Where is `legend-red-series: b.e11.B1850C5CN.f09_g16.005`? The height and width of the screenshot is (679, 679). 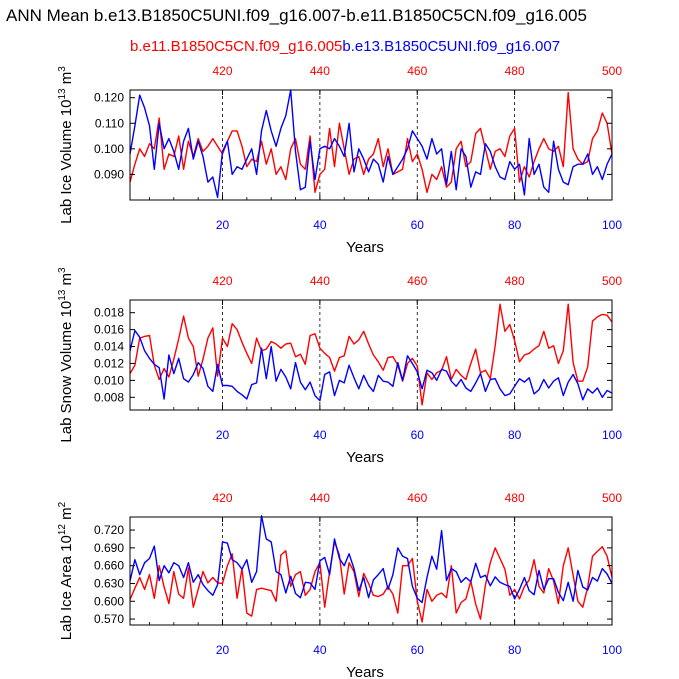 legend-red-series: b.e11.B1850C5CN.f09_g16.005 is located at coordinates (236, 46).